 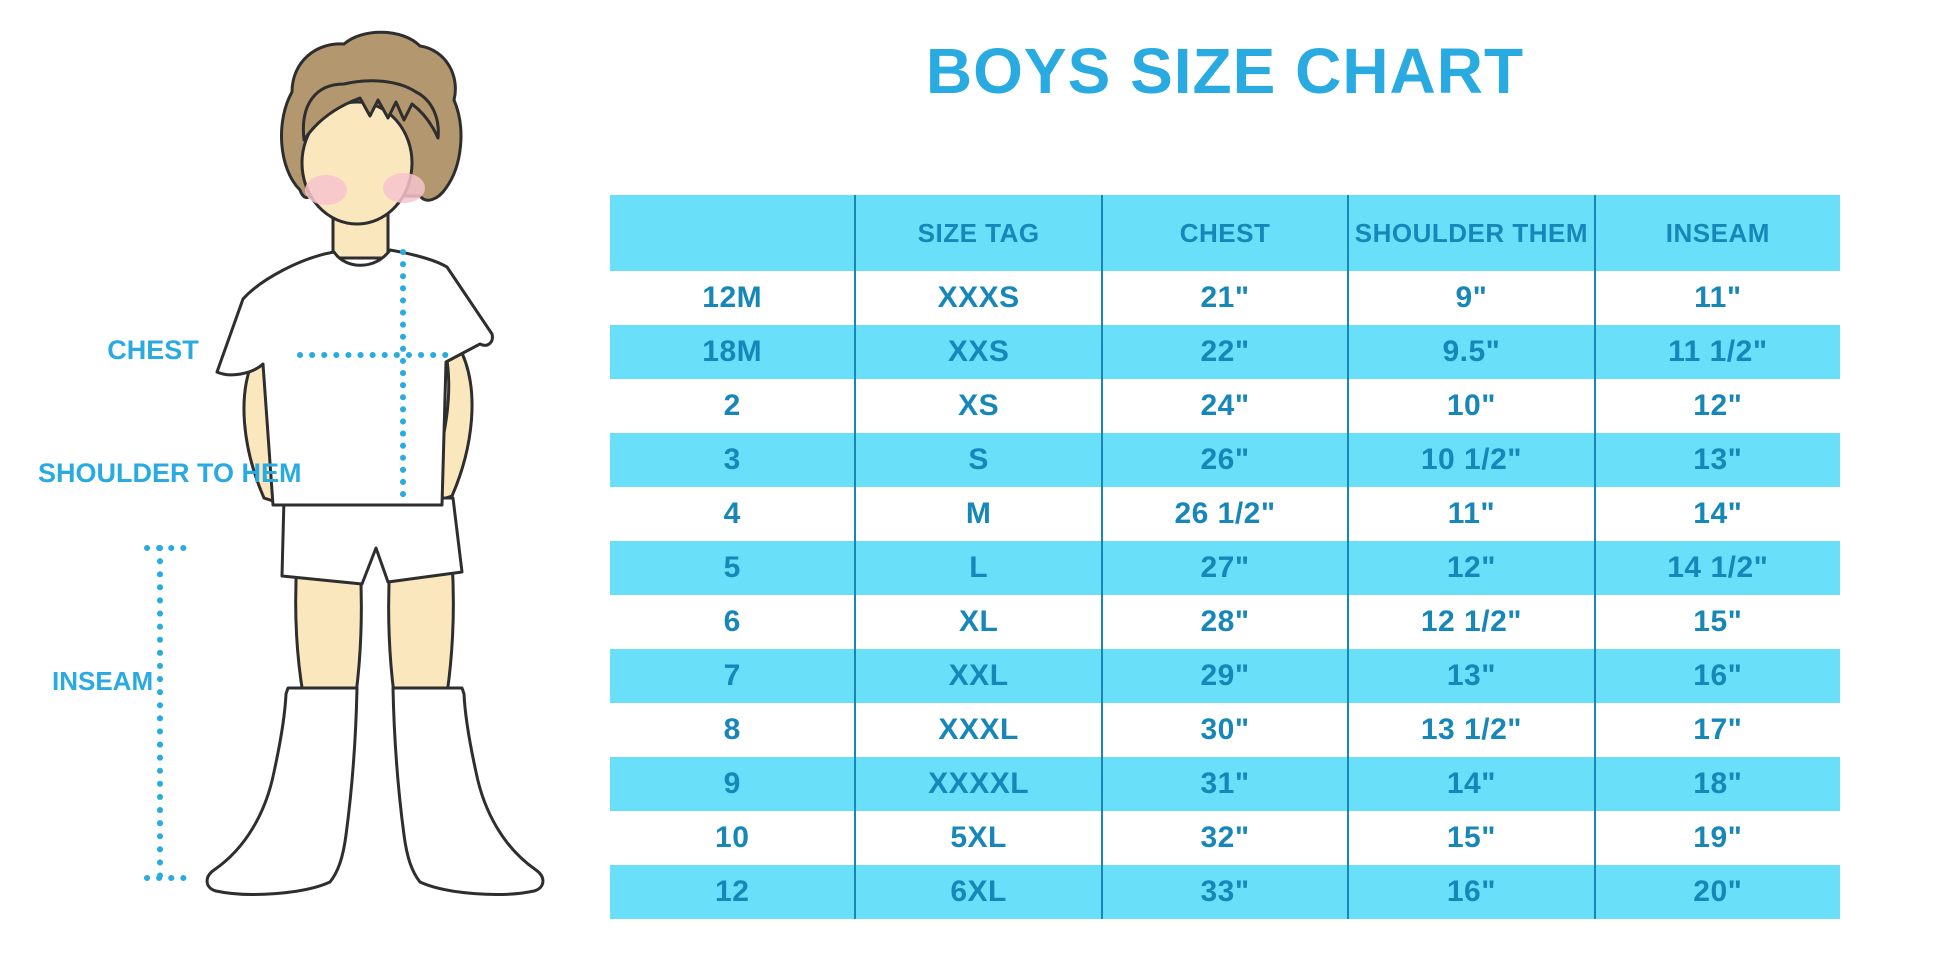 I want to click on chest-label: CHEST, so click(x=153, y=350).